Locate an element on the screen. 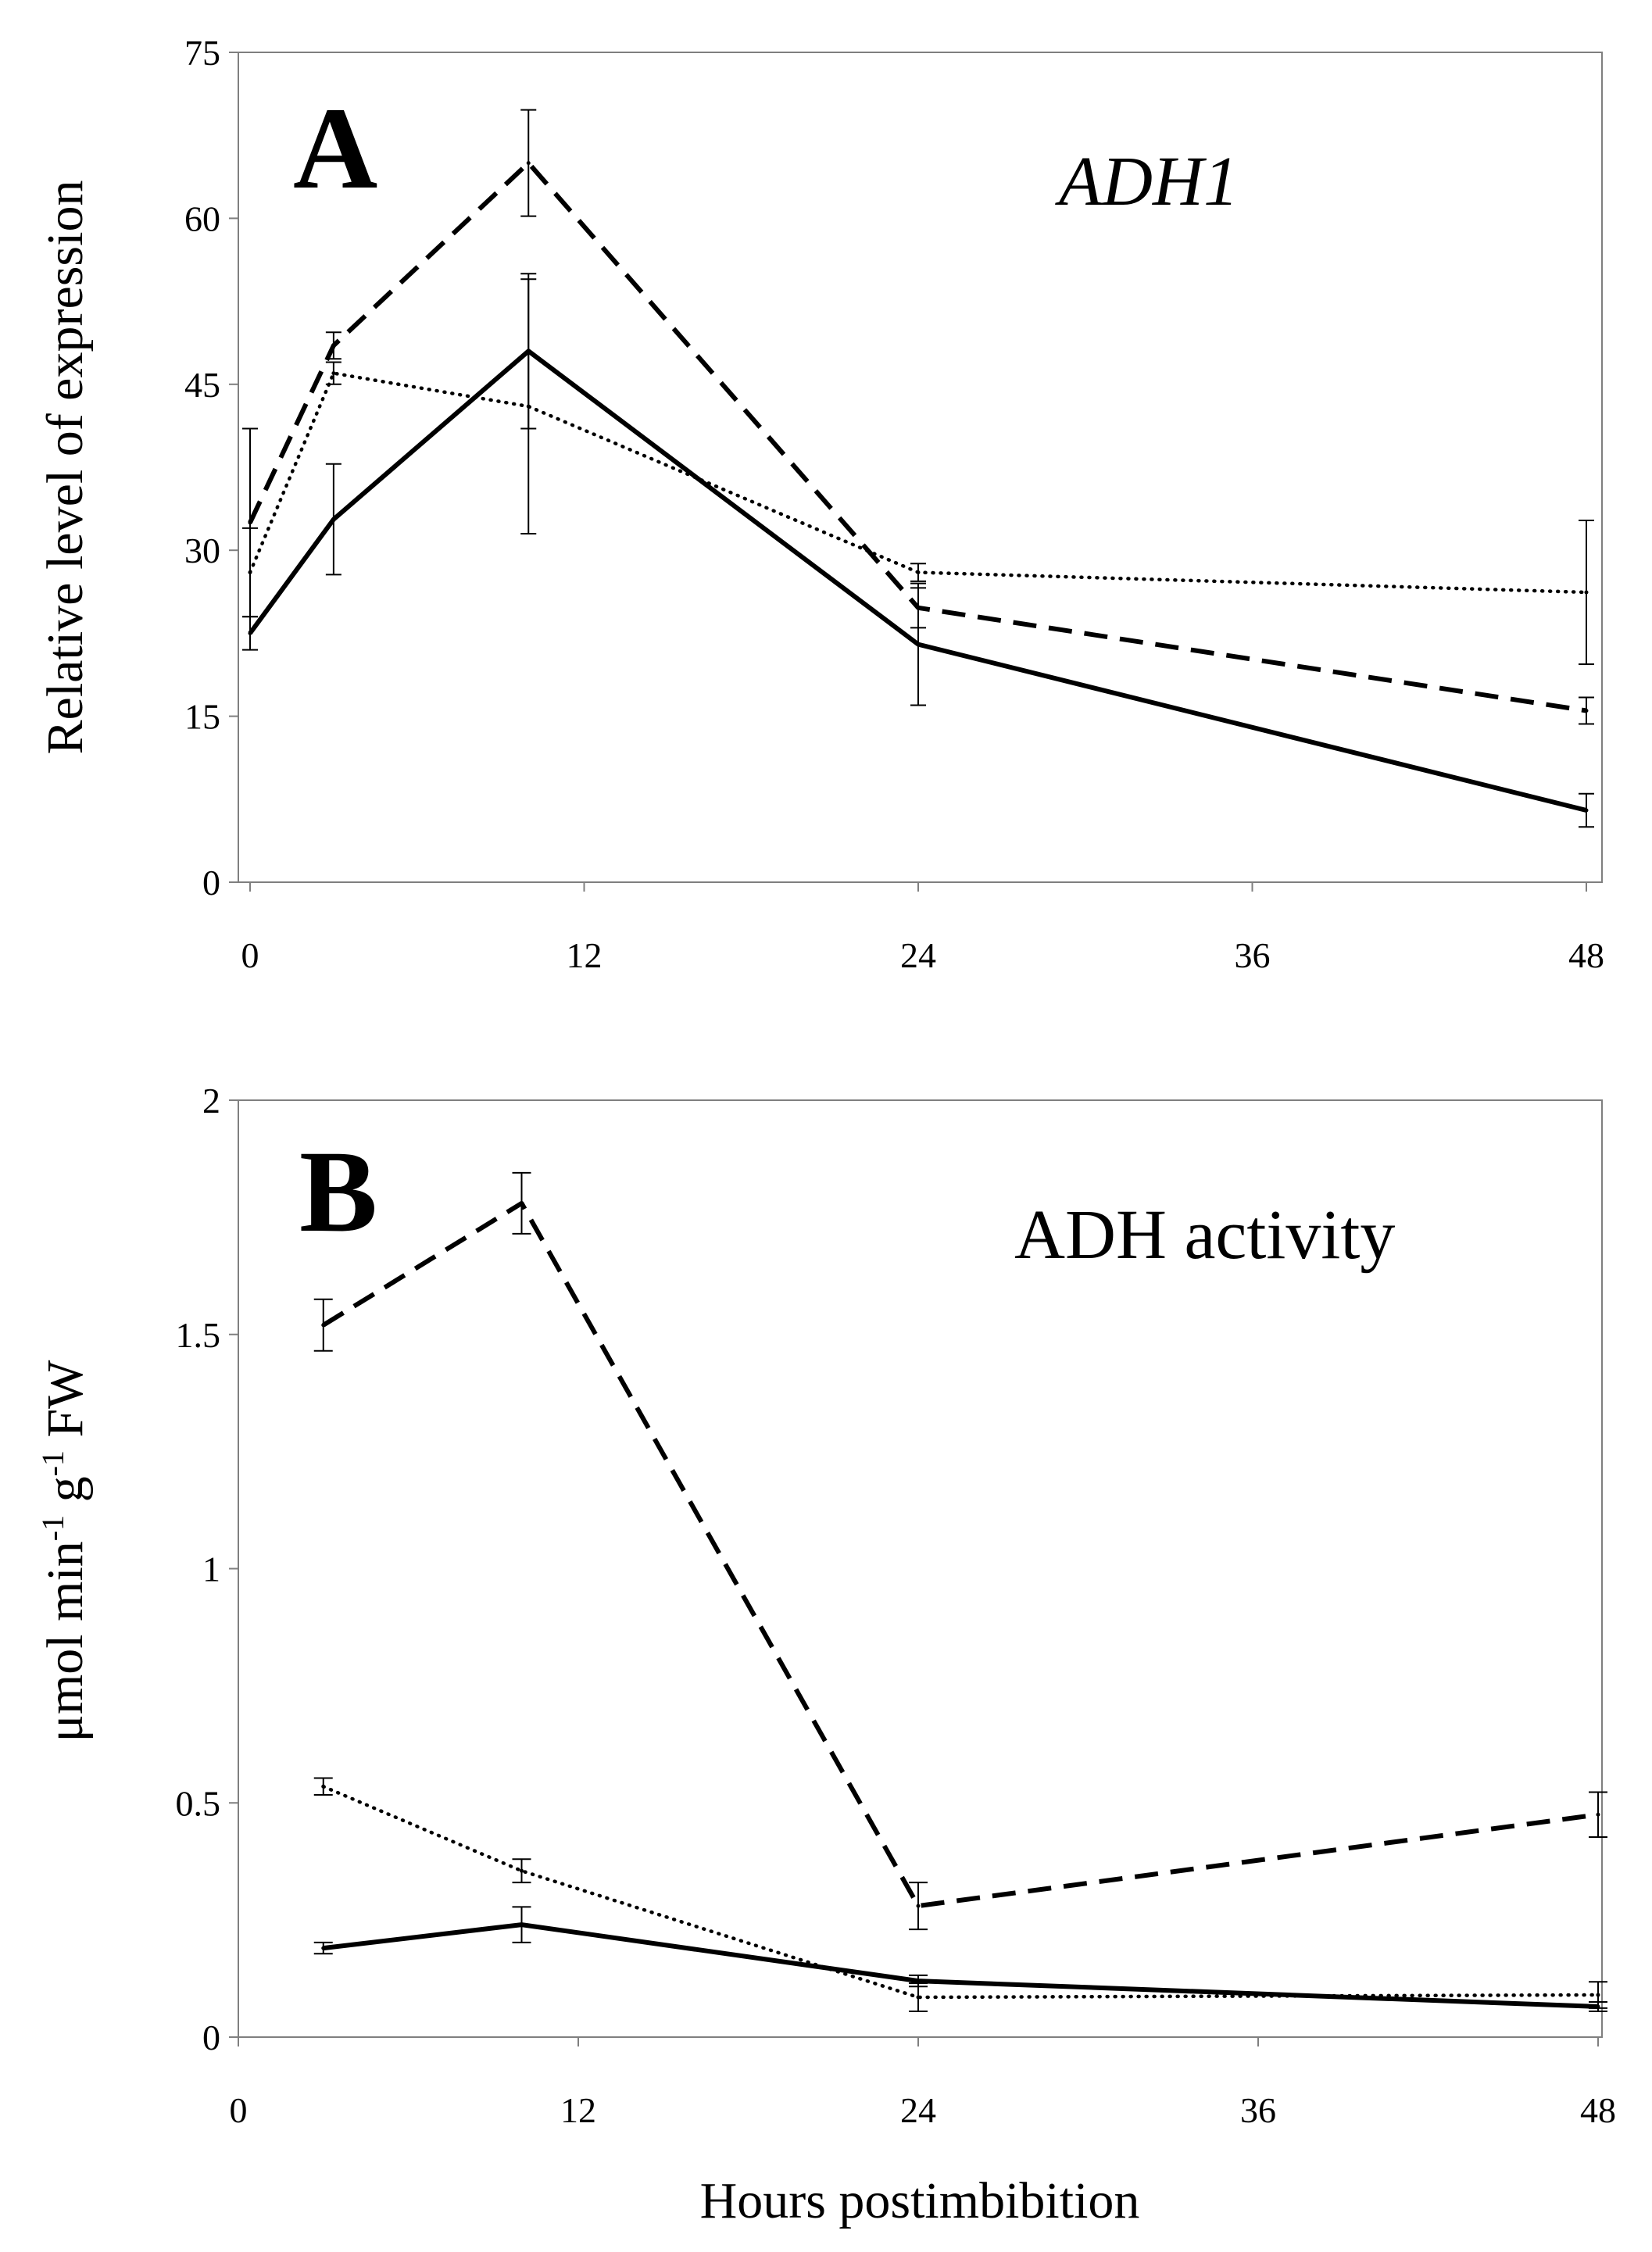 The height and width of the screenshot is (2252, 1652). panel-a-y-axis-title: Relative level of expression is located at coordinates (65, 468).